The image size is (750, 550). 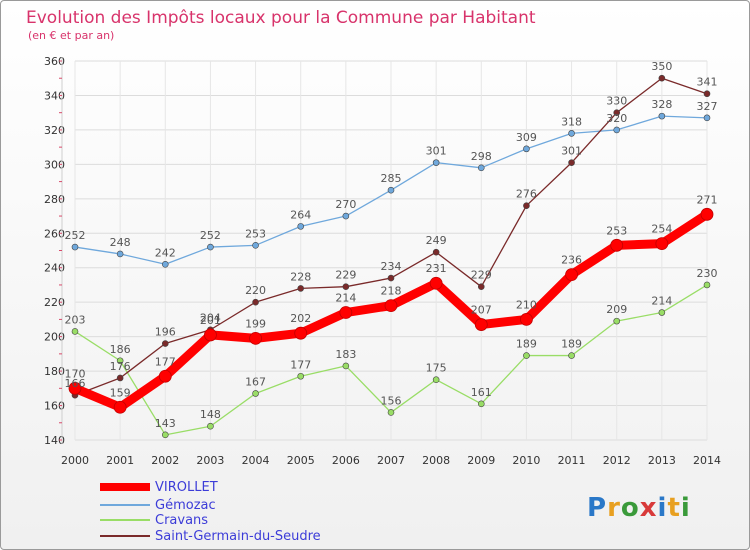 I want to click on x-tick-label: 2012, so click(x=617, y=460).